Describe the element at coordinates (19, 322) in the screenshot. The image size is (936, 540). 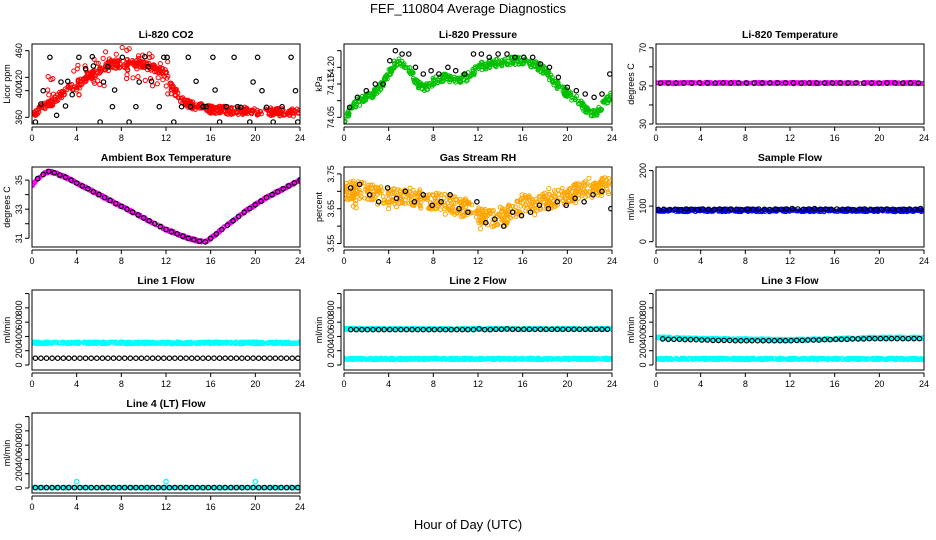
I see `y-tick-label: 600` at that location.